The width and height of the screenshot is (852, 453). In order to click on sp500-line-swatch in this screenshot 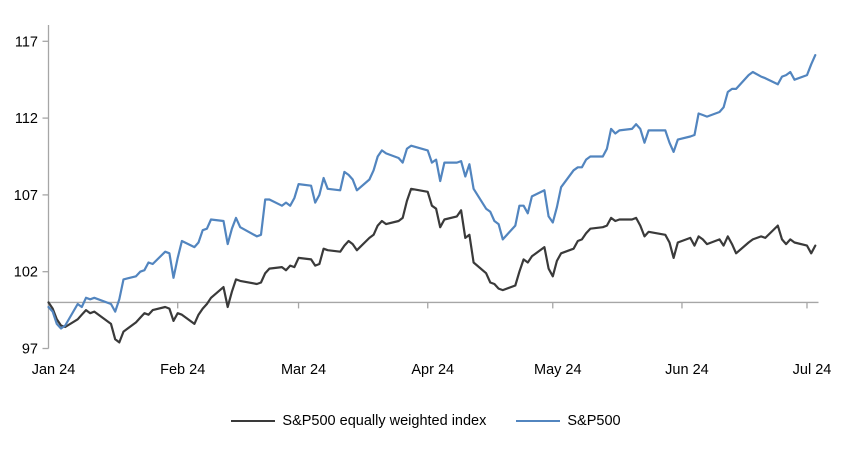, I will do `click(538, 421)`.